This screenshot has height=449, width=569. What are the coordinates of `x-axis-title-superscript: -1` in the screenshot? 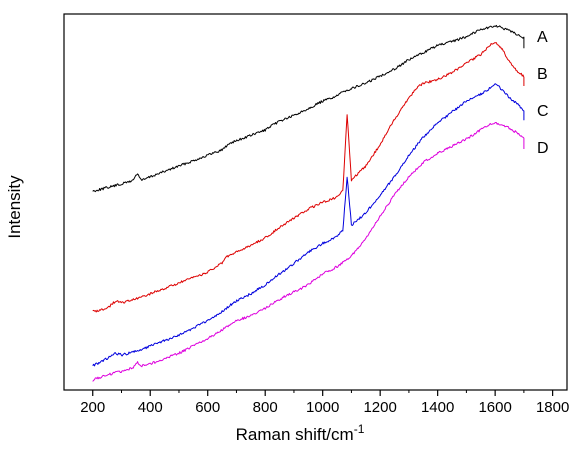 It's located at (359, 429).